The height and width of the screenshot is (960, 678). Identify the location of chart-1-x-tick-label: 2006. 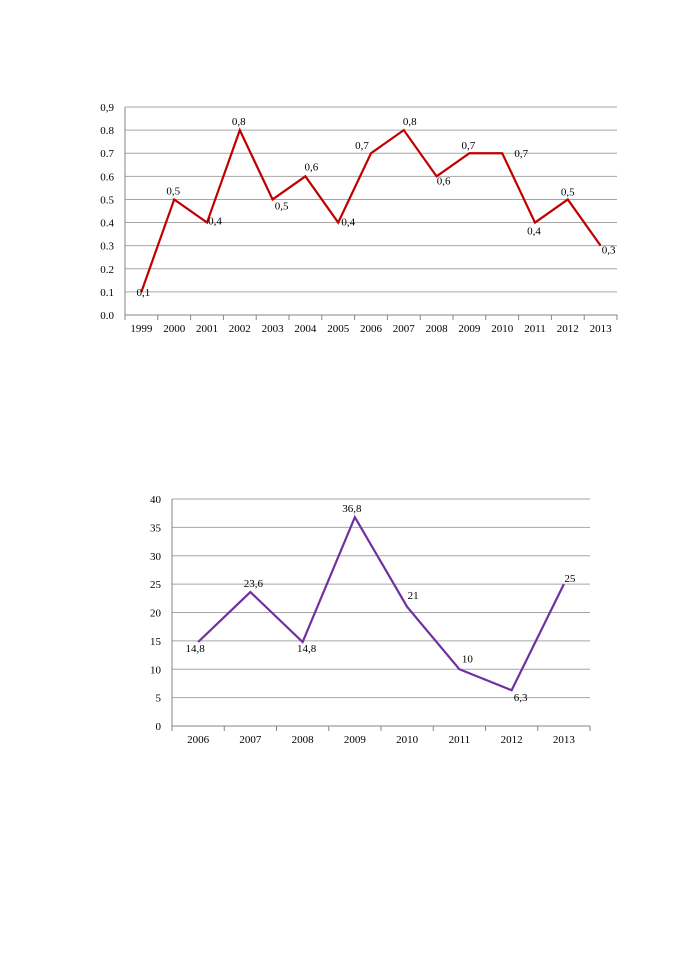
(371, 329).